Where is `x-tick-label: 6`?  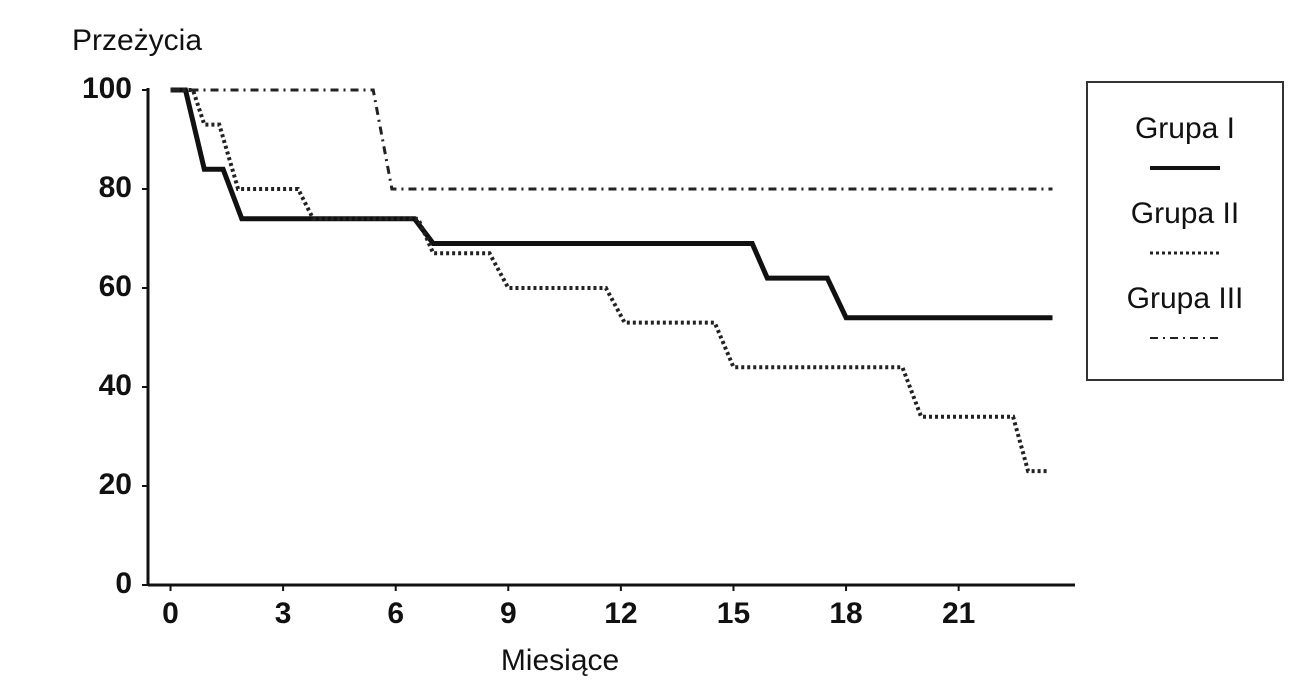 x-tick-label: 6 is located at coordinates (395, 613).